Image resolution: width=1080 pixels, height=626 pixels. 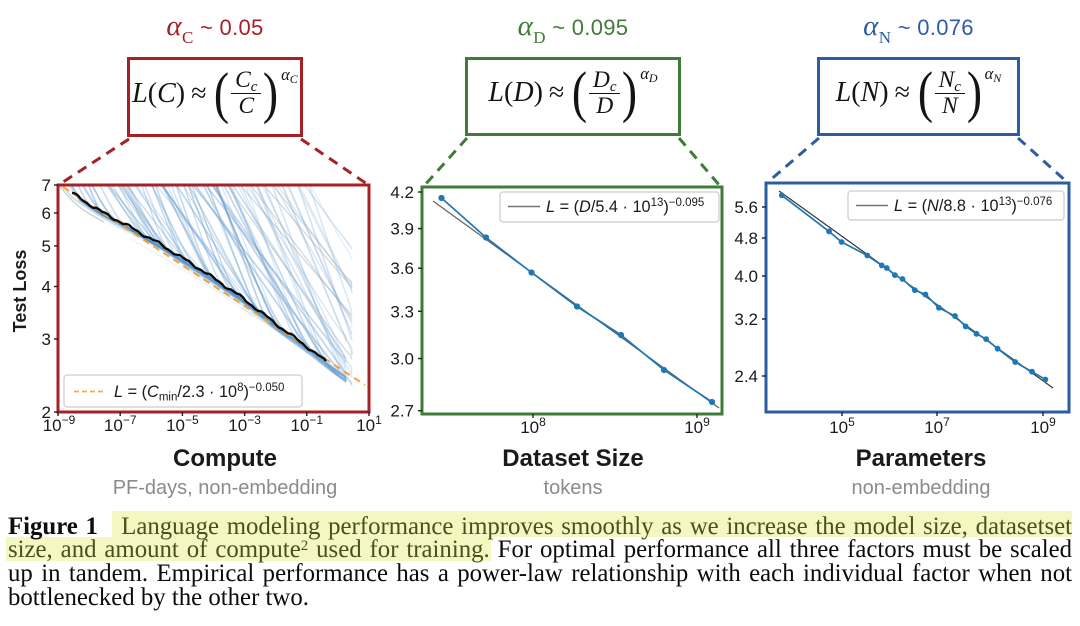 What do you see at coordinates (842, 426) in the screenshot?
I see `svg-text: 10⁵` at bounding box center [842, 426].